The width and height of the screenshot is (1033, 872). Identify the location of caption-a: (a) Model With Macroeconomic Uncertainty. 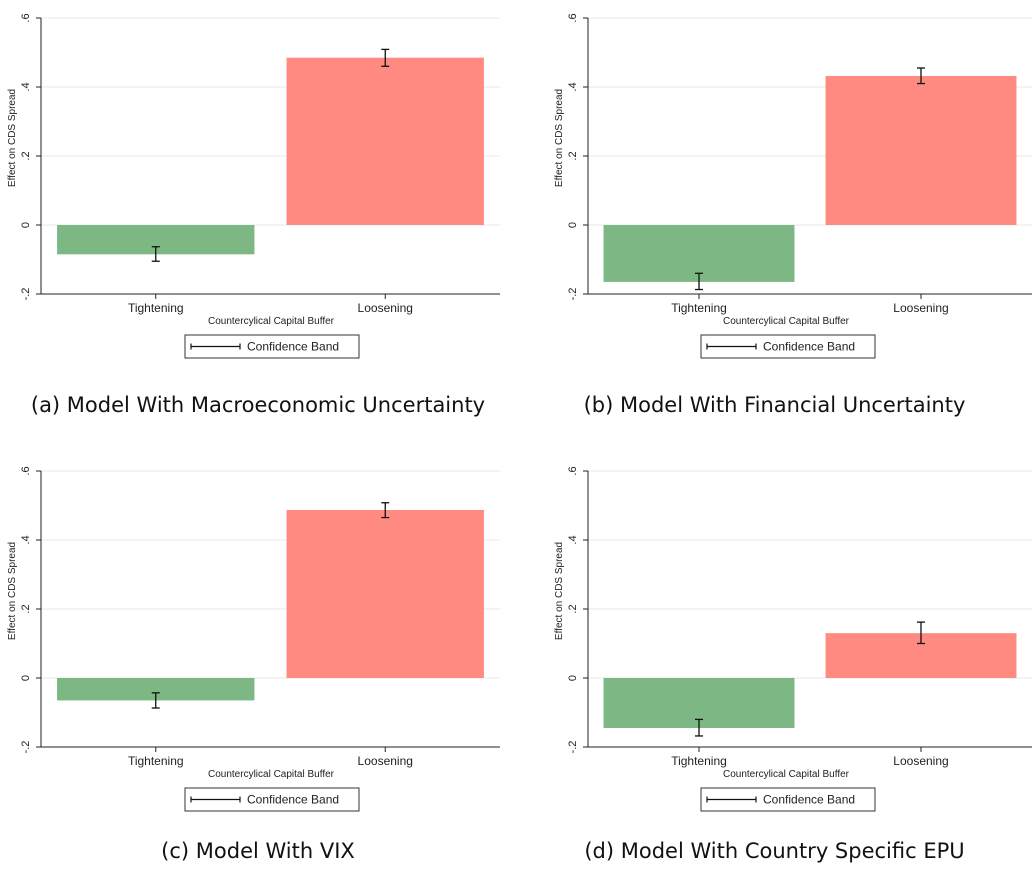
(258, 405).